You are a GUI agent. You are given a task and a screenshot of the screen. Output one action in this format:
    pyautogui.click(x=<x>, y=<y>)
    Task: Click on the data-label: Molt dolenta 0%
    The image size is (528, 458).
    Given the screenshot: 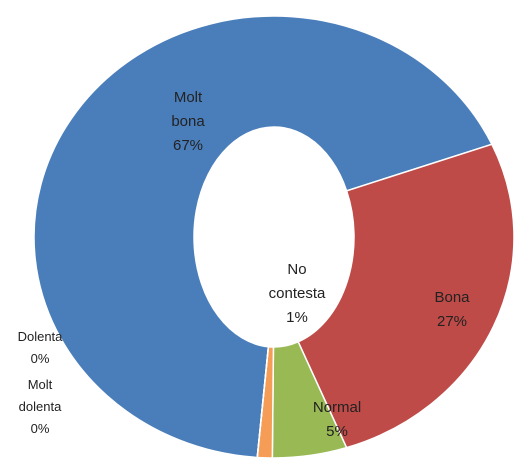 What is the action you would take?
    pyautogui.click(x=40, y=407)
    